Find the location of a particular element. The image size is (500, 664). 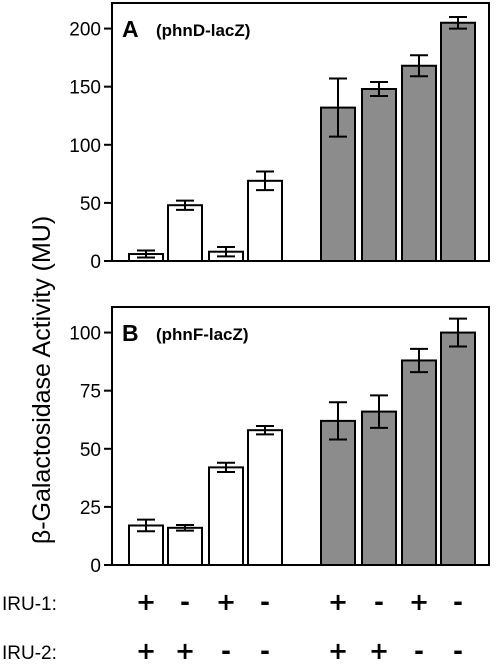

panel-gene-label: (phnF-lacZ) is located at coordinates (202, 334).